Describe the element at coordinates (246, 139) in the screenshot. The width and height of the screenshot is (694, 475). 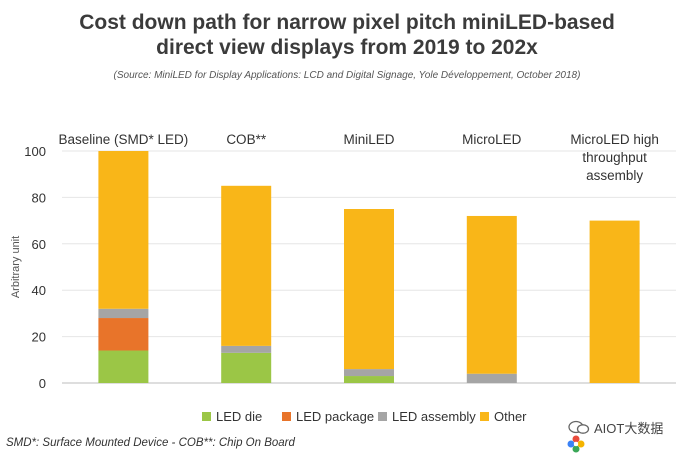
I see `category-label: COB**` at that location.